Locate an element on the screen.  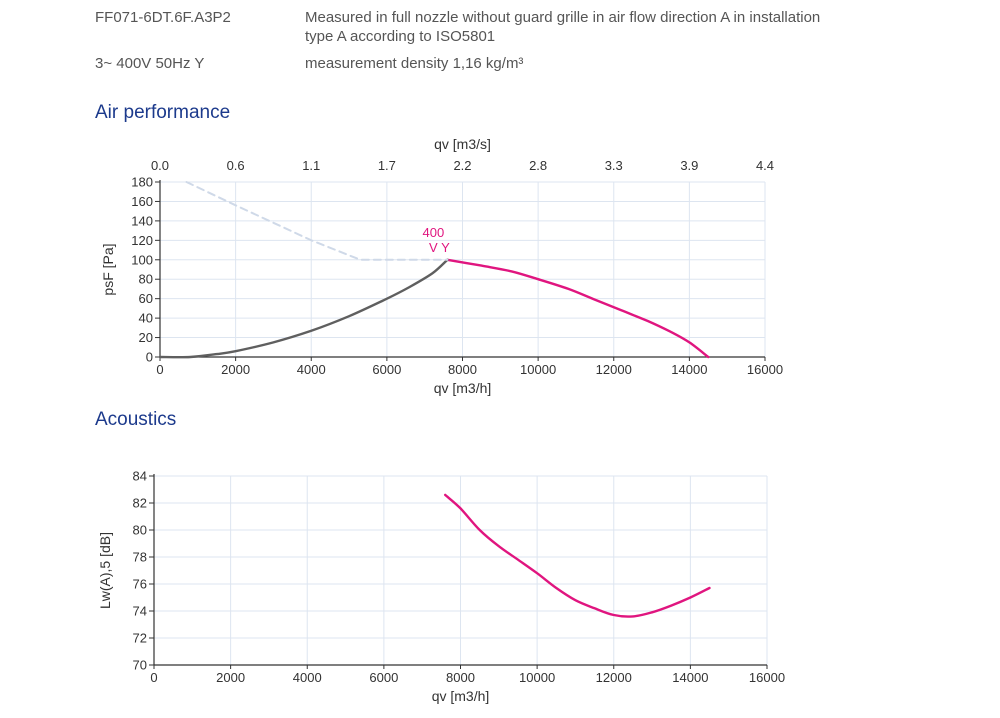
air-x2-tick-label: 2.8 is located at coordinates (538, 165).